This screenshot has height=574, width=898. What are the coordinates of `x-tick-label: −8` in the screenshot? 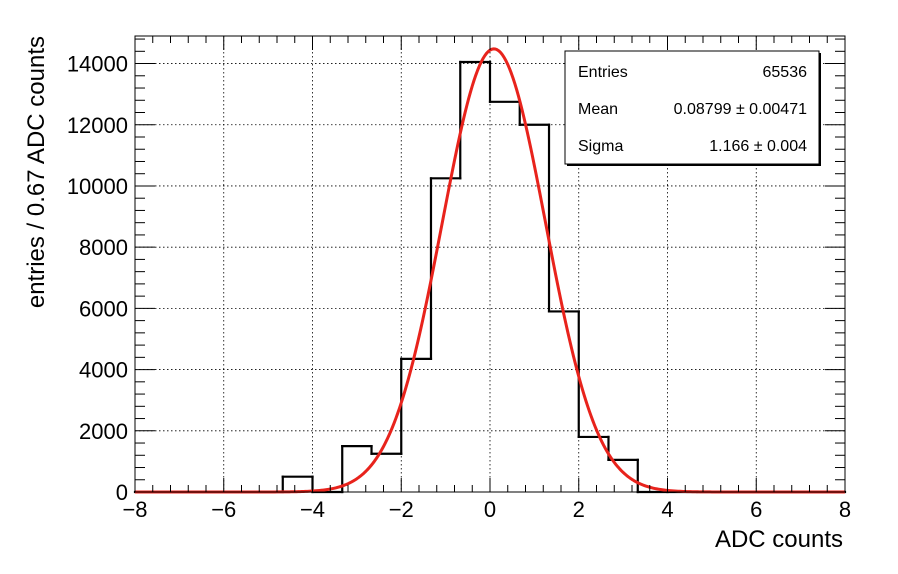 It's located at (134, 509).